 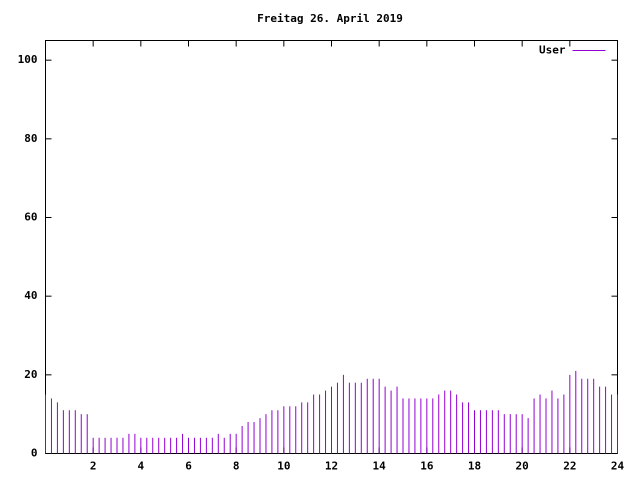 What do you see at coordinates (552, 50) in the screenshot?
I see `legend-label: User` at bounding box center [552, 50].